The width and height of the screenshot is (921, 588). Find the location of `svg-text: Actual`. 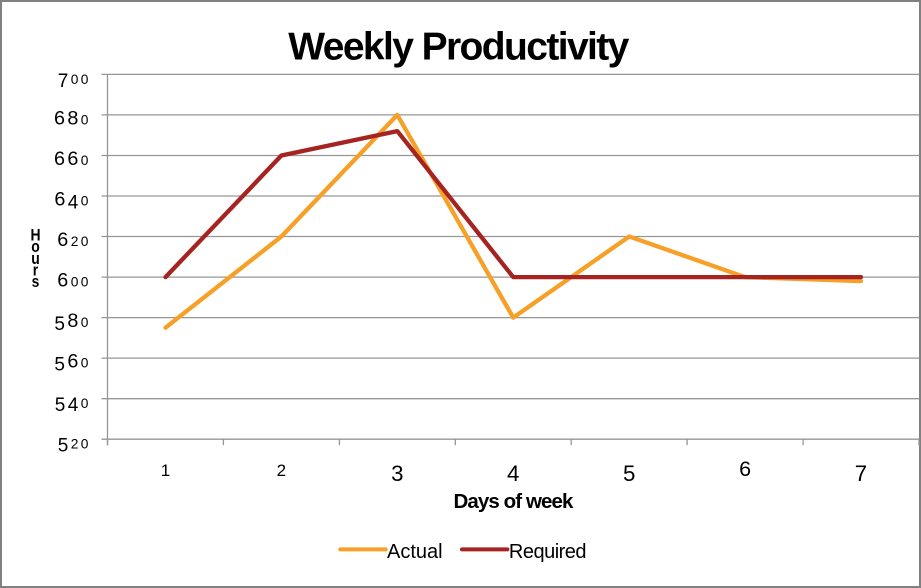

svg-text: Actual is located at coordinates (415, 552).